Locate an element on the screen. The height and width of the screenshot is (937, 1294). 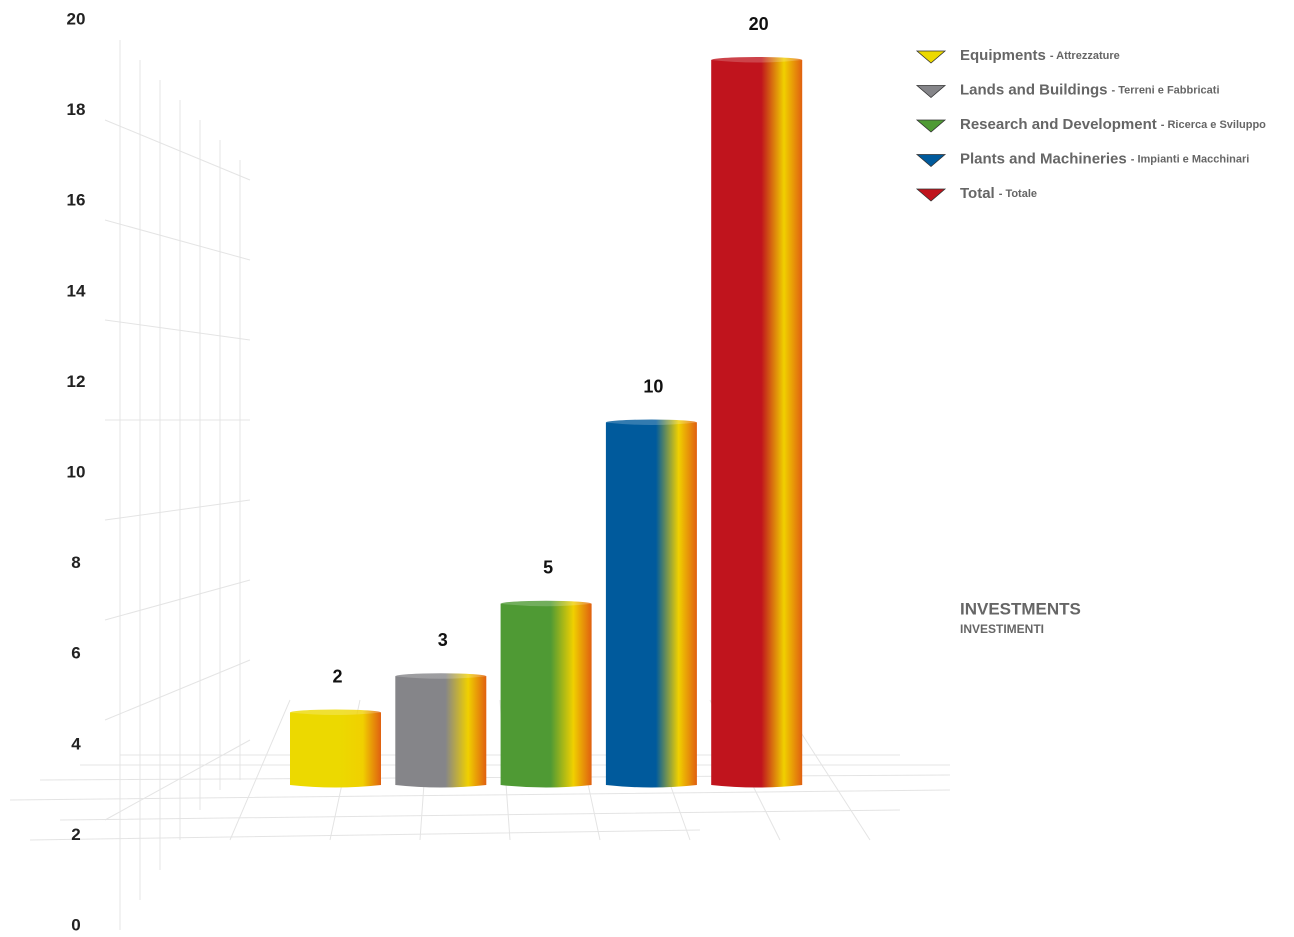
legend-sub: - Terreni e Fabbricati is located at coordinates (1166, 90).